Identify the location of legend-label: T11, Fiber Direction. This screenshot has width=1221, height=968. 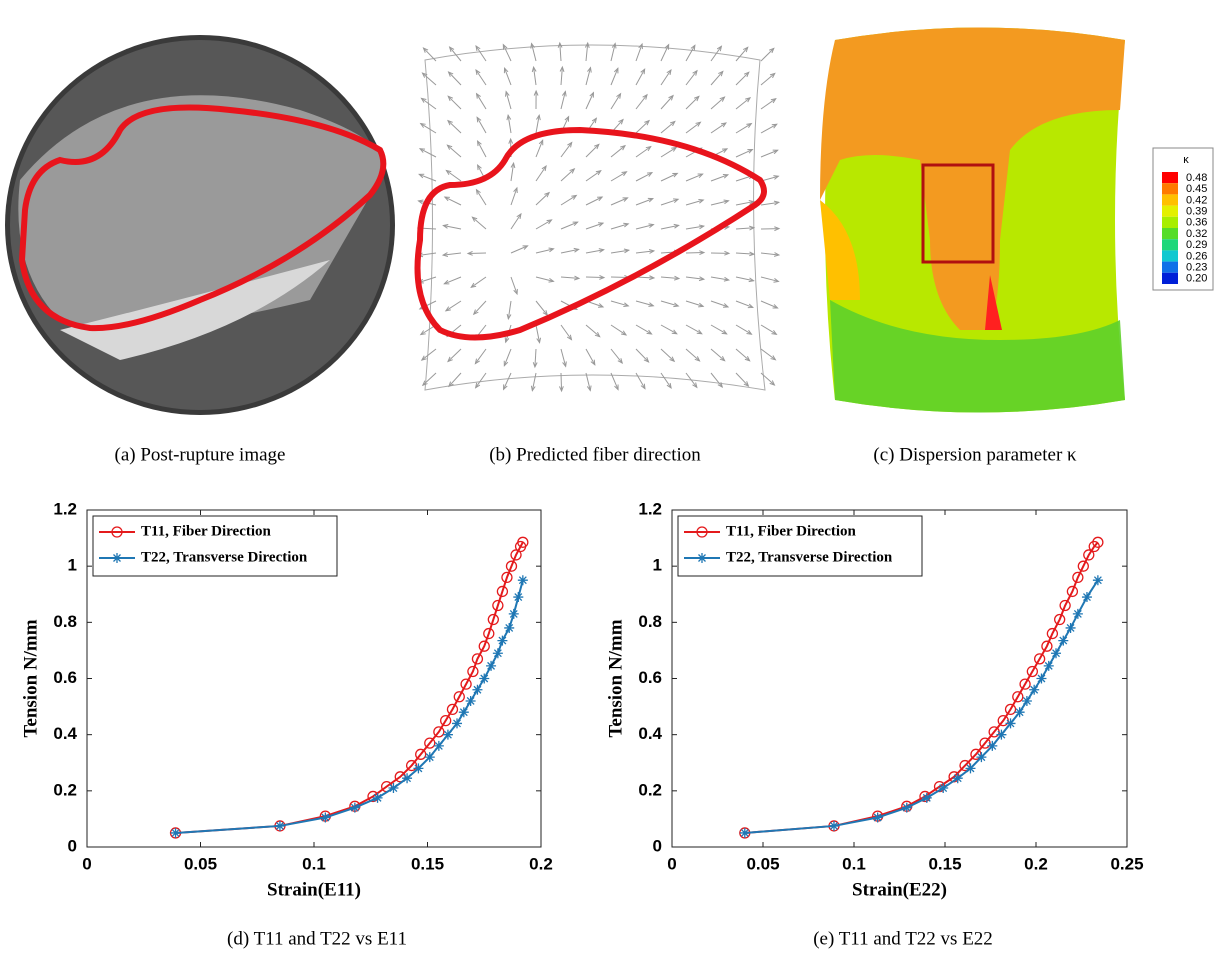
(791, 531).